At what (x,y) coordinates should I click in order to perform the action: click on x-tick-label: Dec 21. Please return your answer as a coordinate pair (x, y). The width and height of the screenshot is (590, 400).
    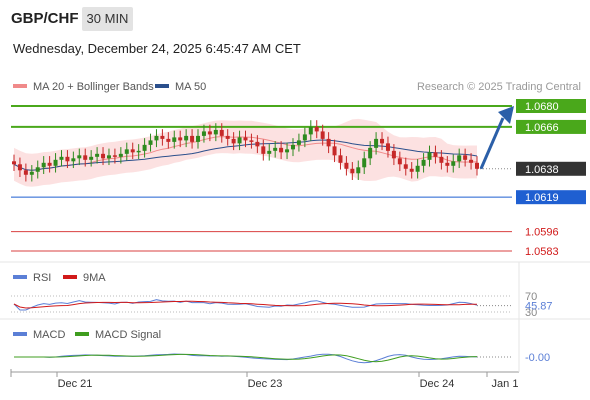
    Looking at the image, I should click on (75, 384).